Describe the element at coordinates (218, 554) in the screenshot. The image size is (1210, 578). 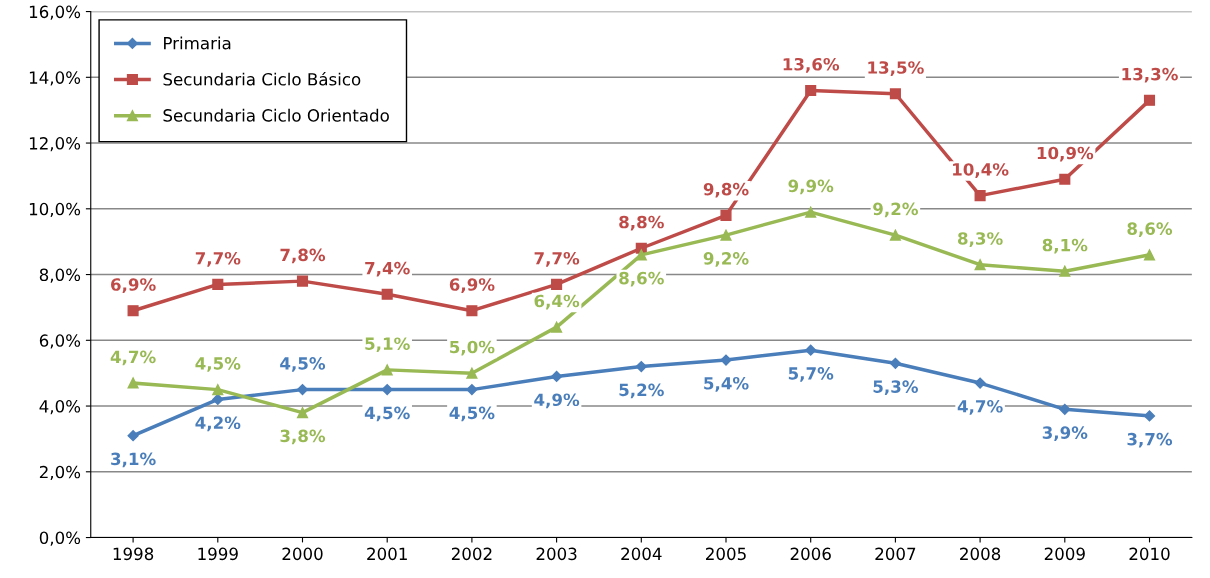
I see `x-tick-label: 1999` at that location.